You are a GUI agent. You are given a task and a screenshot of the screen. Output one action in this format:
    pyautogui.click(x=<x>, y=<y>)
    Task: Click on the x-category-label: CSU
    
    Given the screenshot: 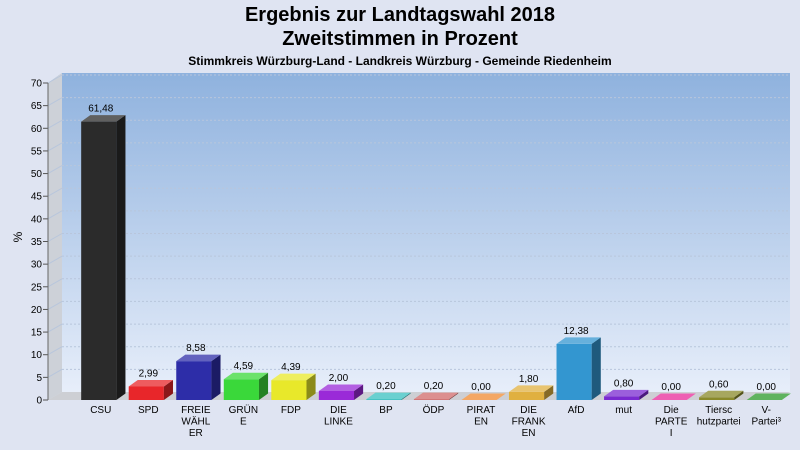 What is the action you would take?
    pyautogui.click(x=100, y=410)
    